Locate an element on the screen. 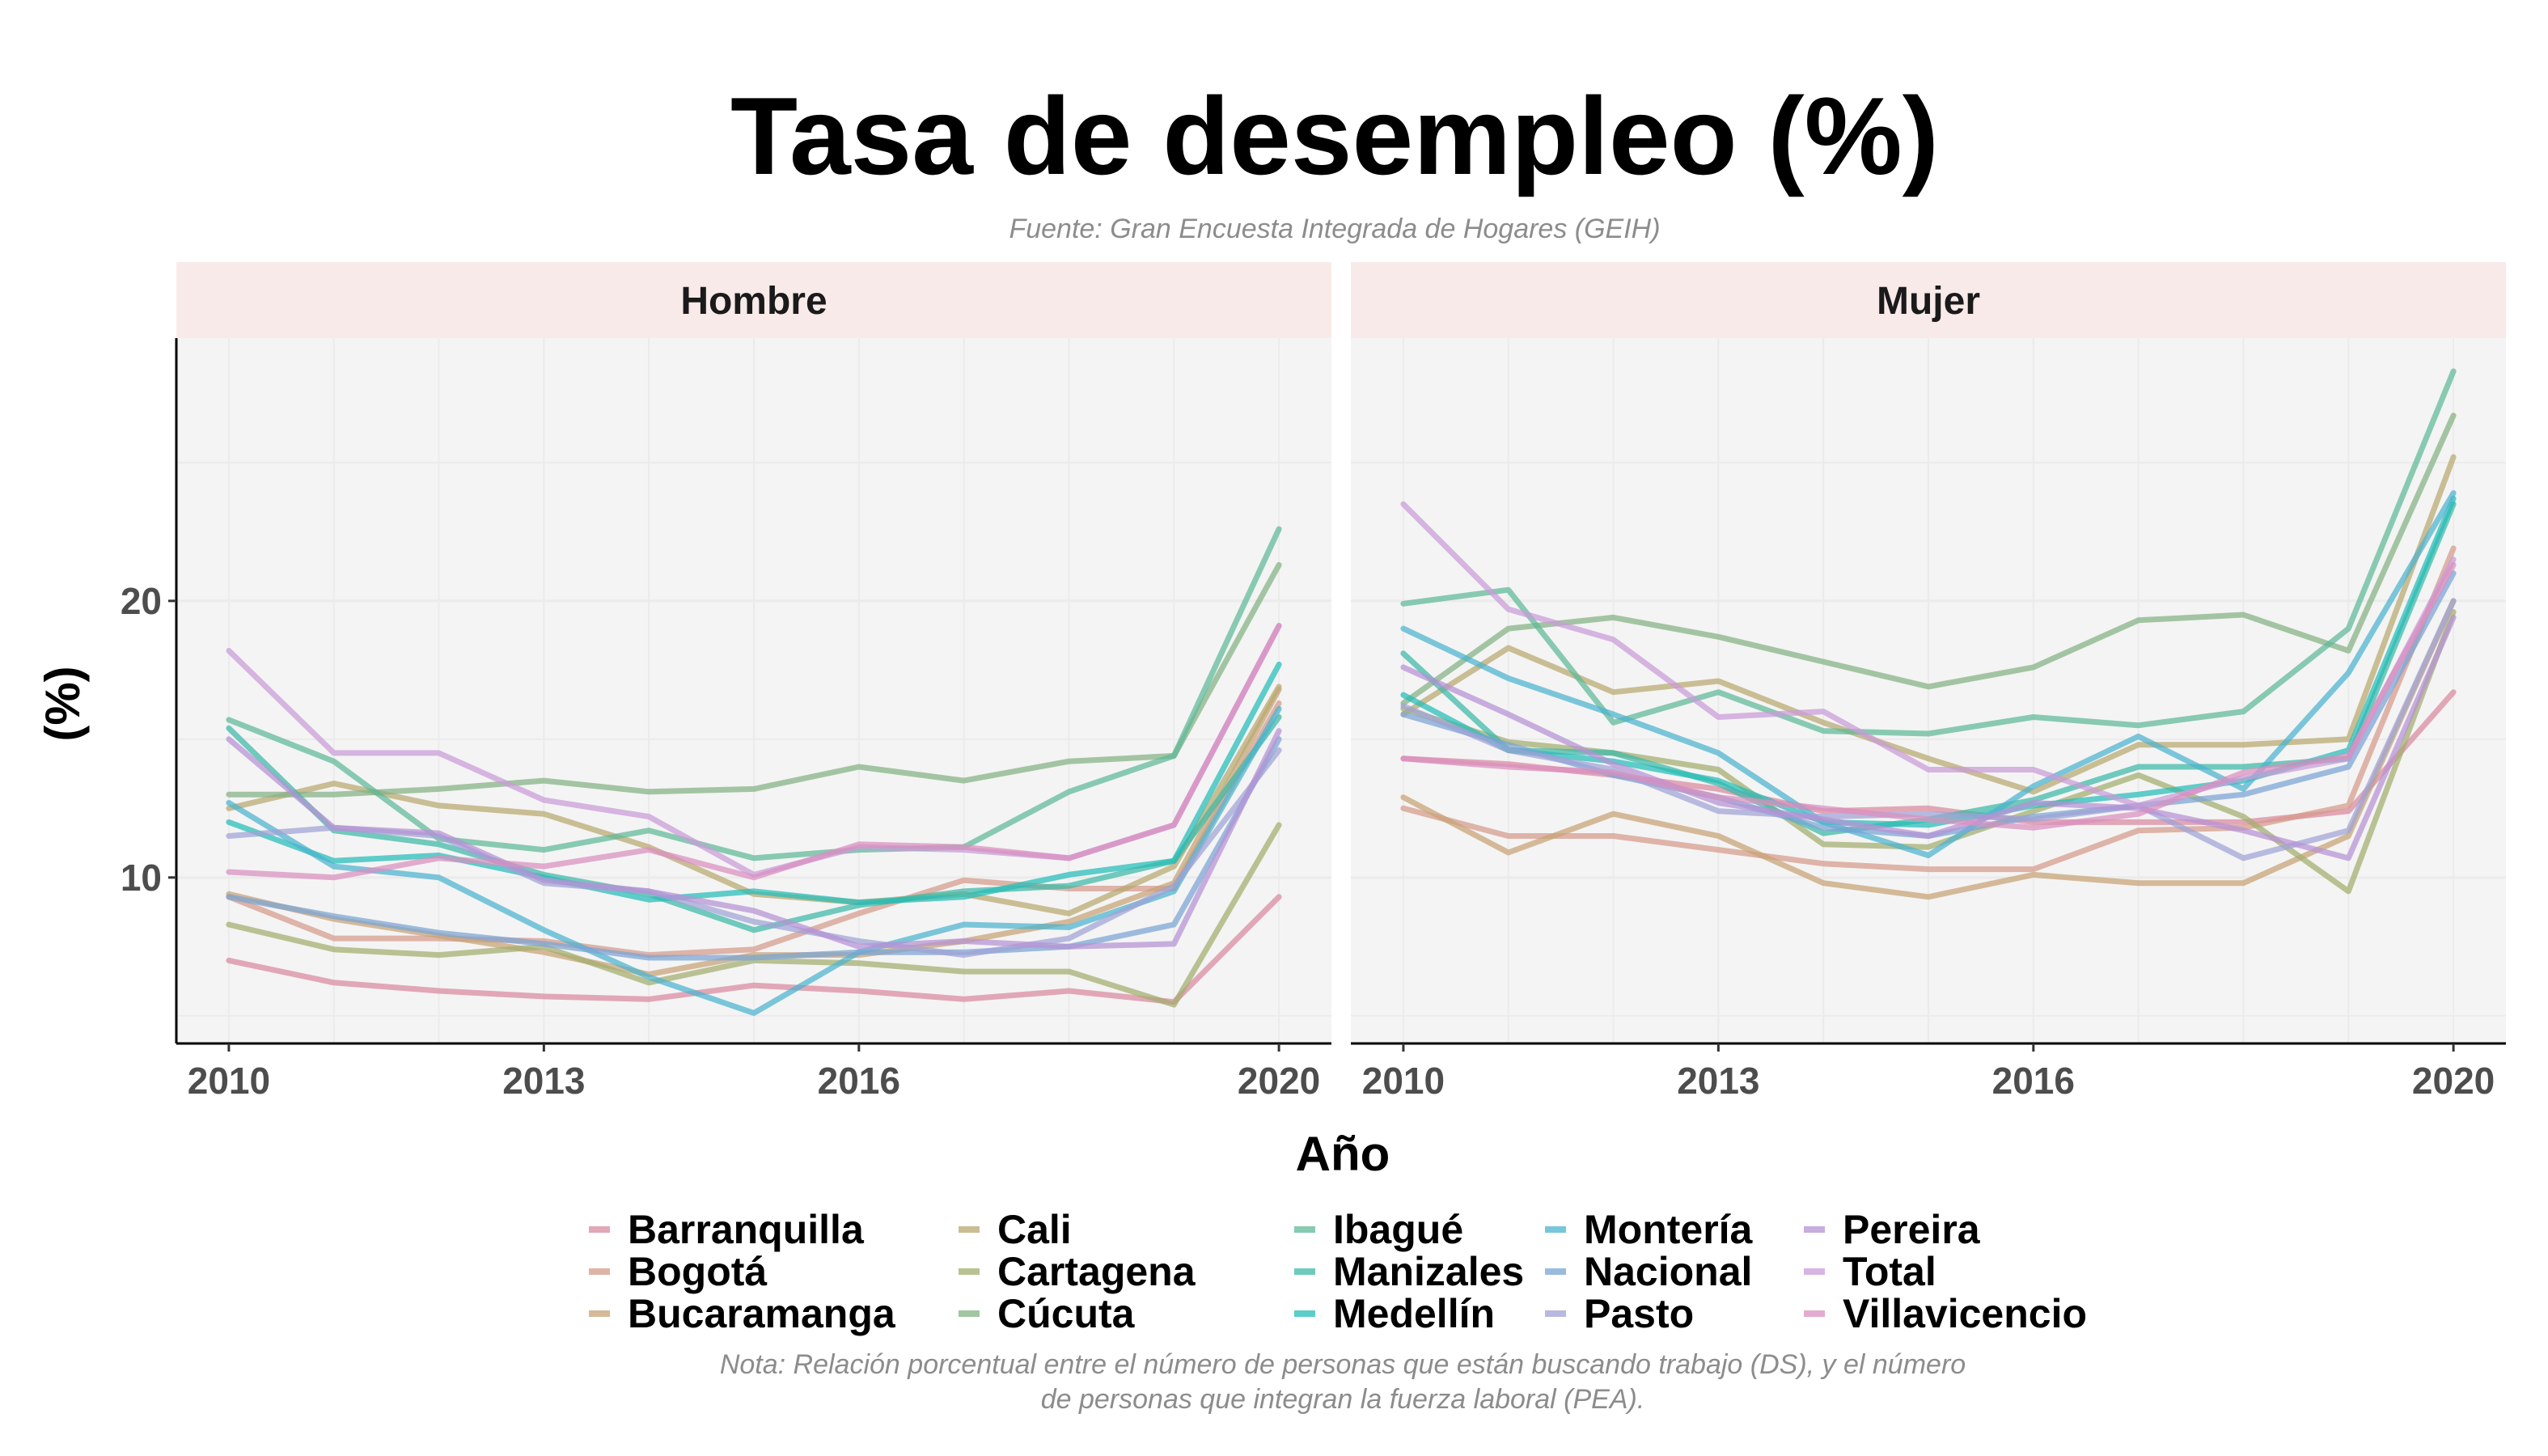 This screenshot has height=1456, width=2548. series-line-hombre-barranquilla is located at coordinates (754, 949).